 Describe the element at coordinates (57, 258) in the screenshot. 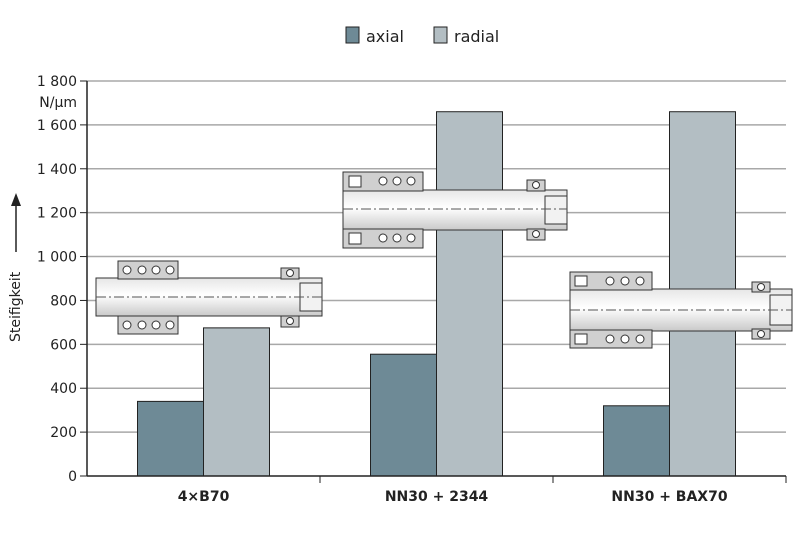

I see `y-tick-label: 1 000` at that location.